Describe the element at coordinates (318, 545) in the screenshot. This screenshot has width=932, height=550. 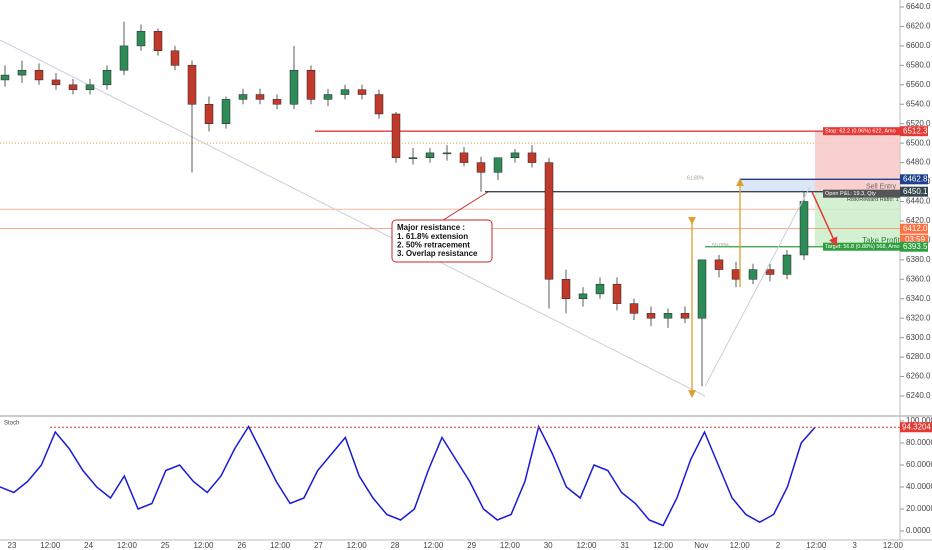
I see `x-tick-label: 27` at that location.